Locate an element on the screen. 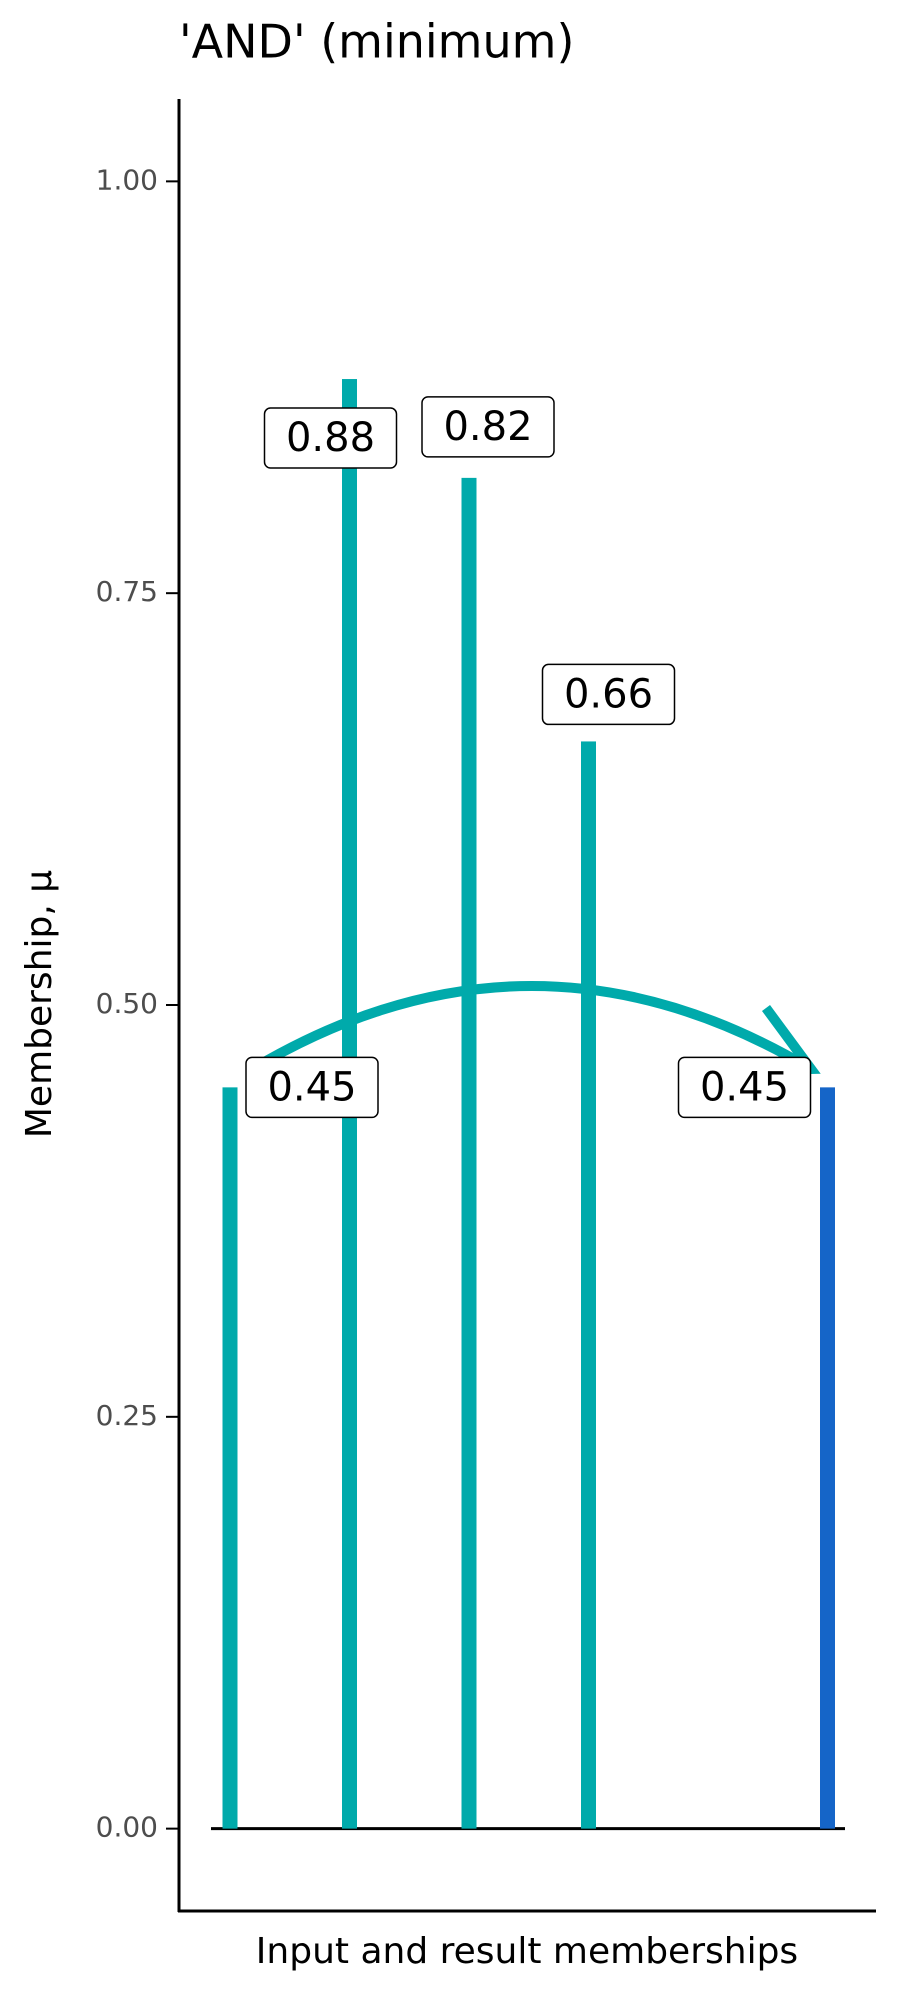 The height and width of the screenshot is (2000, 900). y-tick-label: 0.50 is located at coordinates (127, 1003).